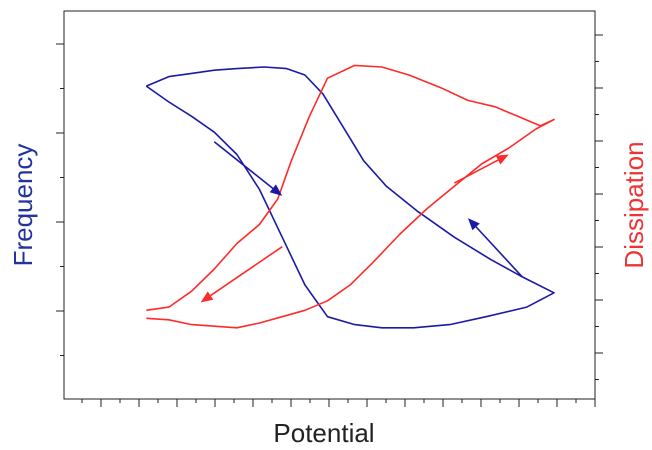 Image resolution: width=652 pixels, height=450 pixels. What do you see at coordinates (634, 204) in the screenshot?
I see `right-y-axis-label: Dissipation` at bounding box center [634, 204].